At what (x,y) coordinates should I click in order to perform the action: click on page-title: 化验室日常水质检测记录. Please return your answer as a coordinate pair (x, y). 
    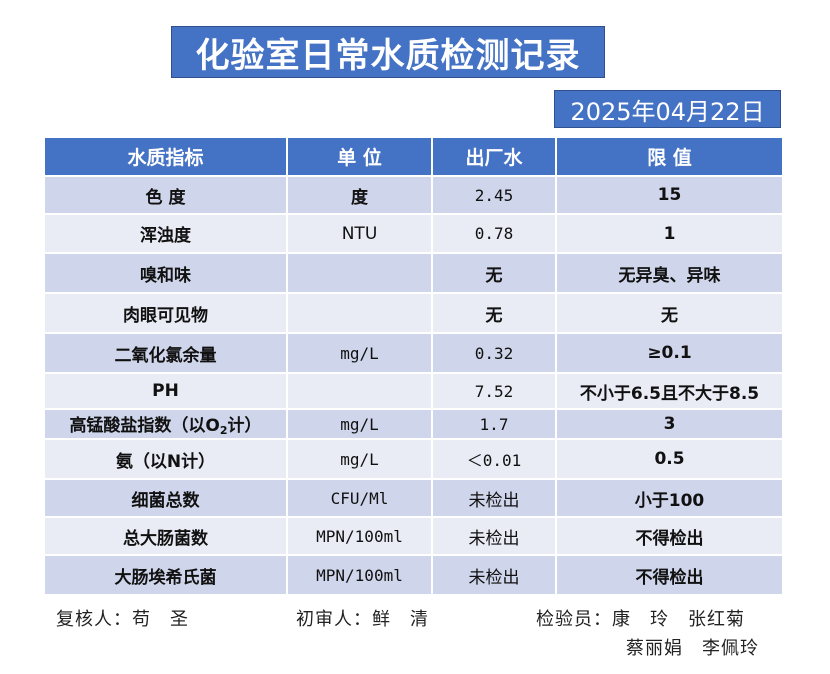
    Looking at the image, I should click on (388, 52).